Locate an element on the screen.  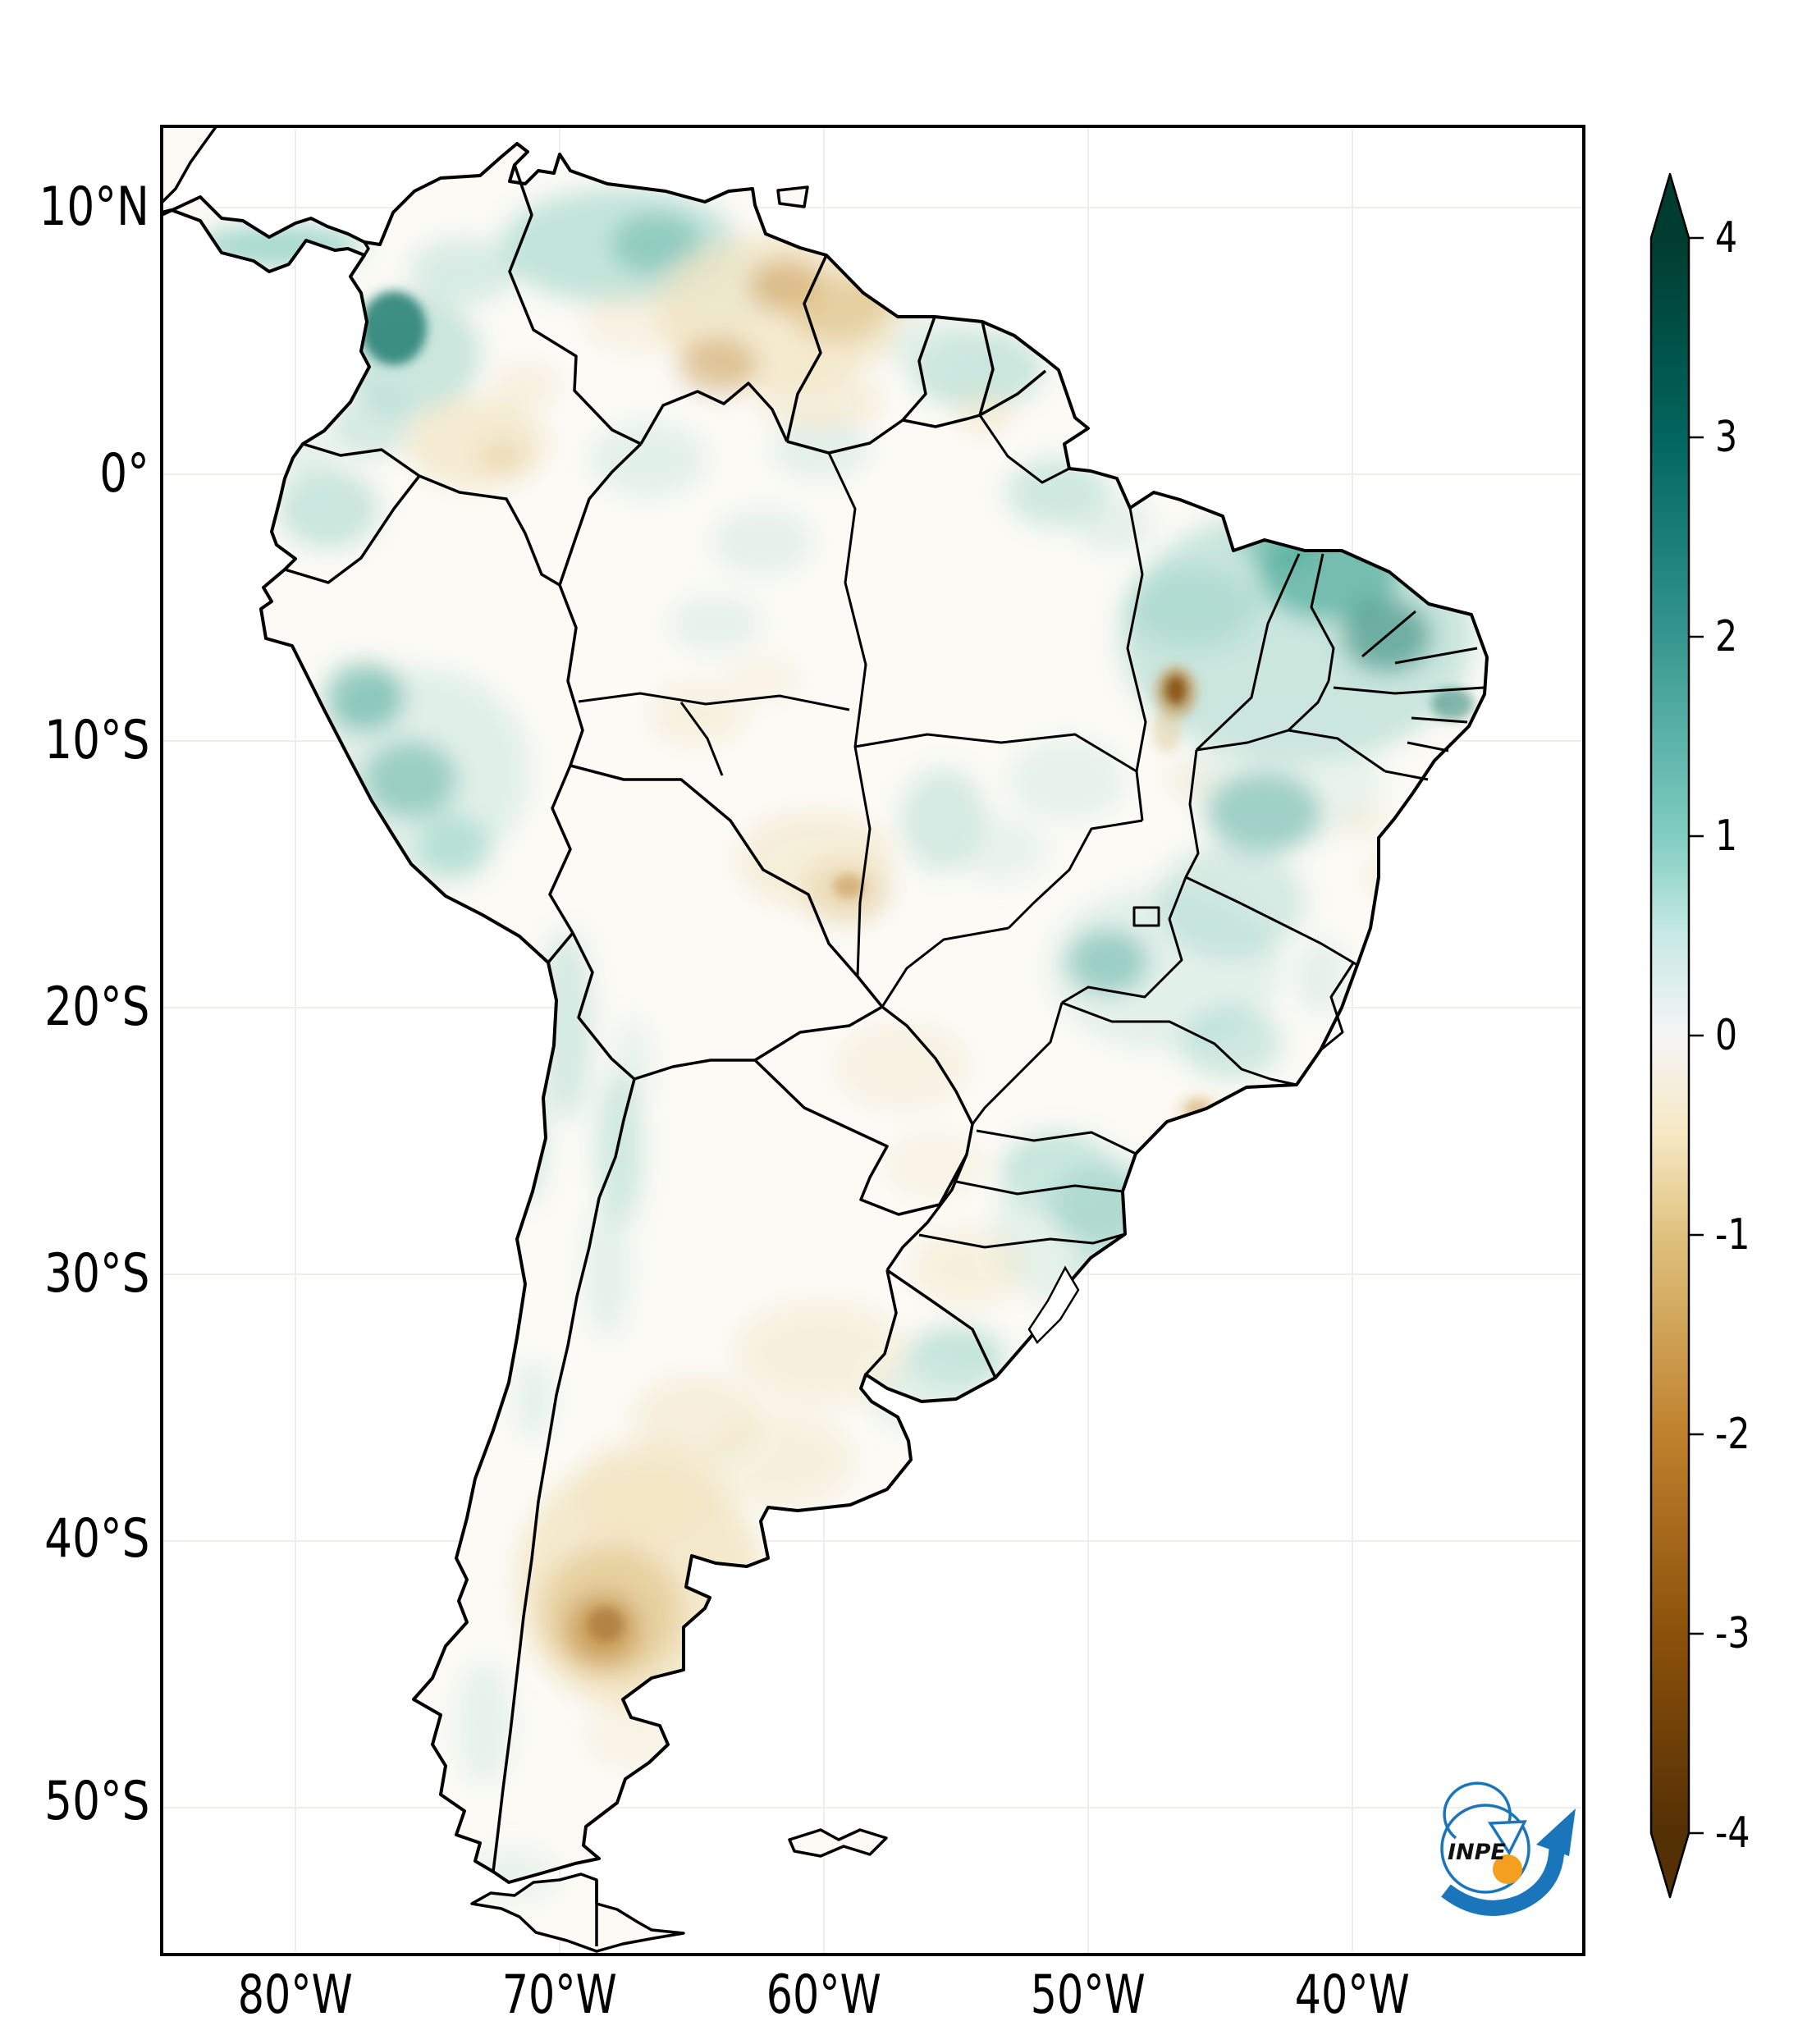
inpe-logo: INPE is located at coordinates (1508, 1848).